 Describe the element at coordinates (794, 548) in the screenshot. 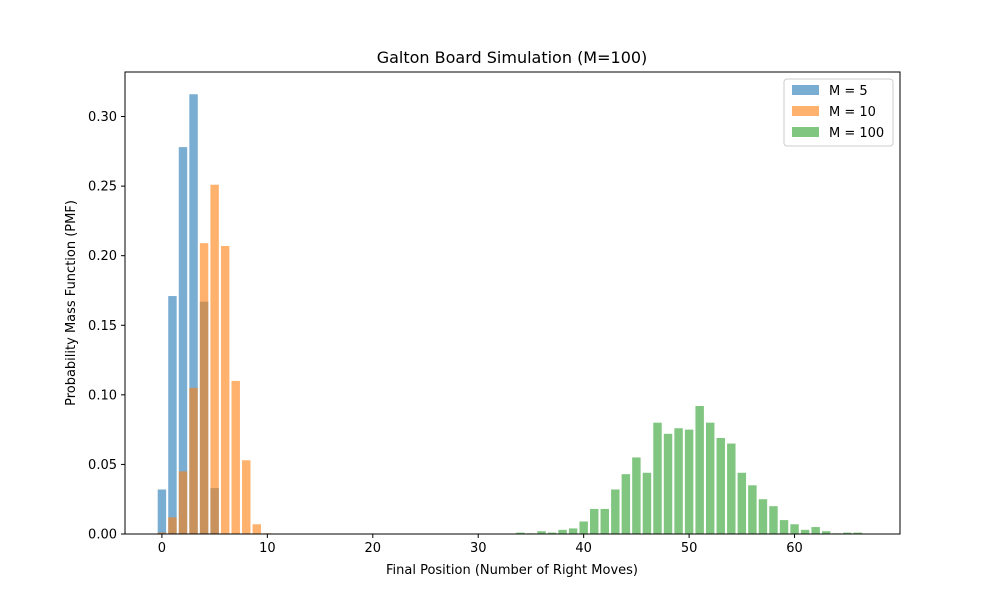

I see `x-tick-label: 60` at that location.